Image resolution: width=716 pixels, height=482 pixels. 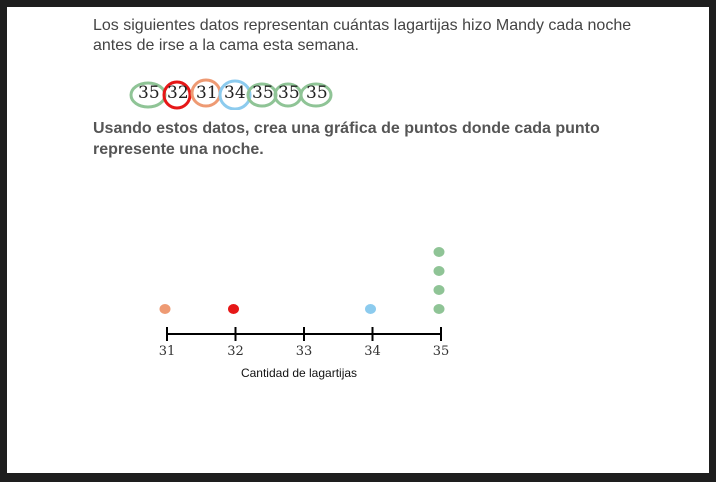 I want to click on value-5: 35, so click(x=263, y=93).